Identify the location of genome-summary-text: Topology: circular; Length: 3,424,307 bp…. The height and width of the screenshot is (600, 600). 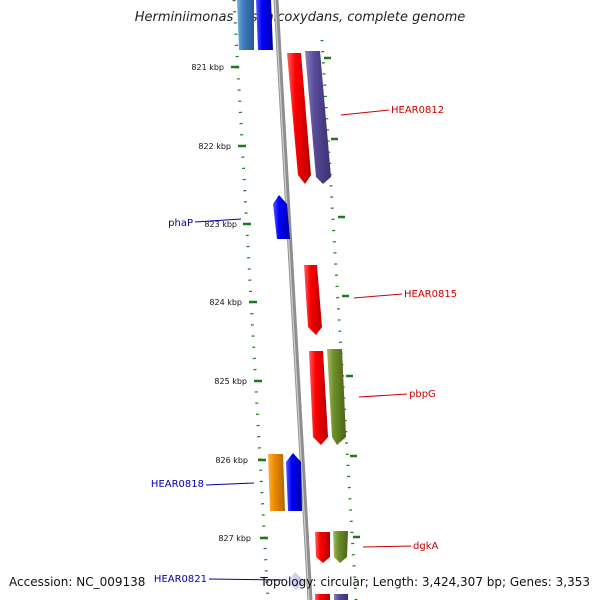
(425, 582).